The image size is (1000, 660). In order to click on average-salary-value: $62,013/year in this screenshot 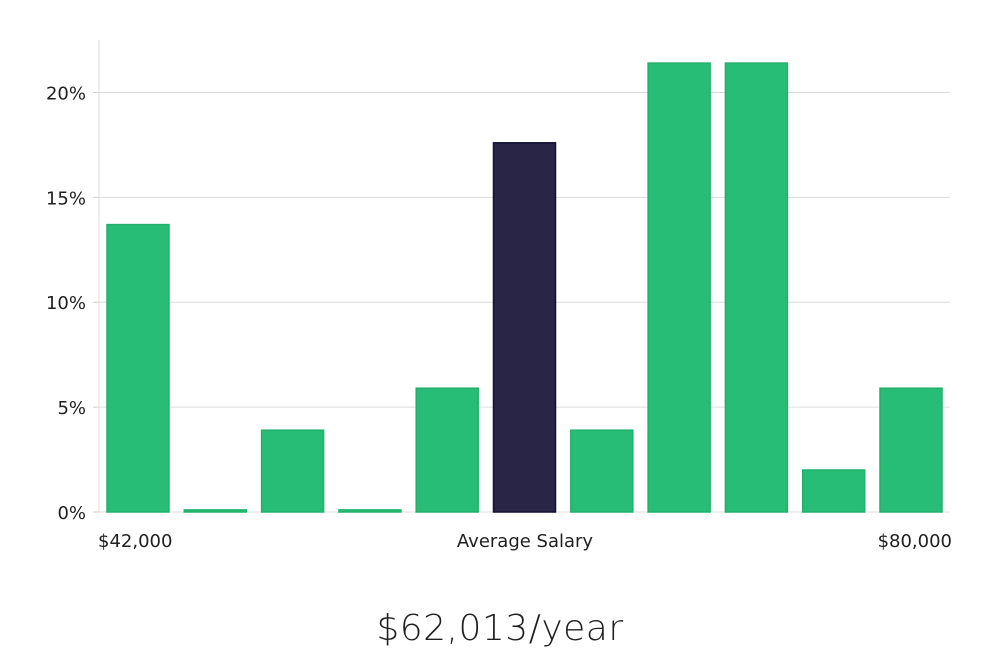, I will do `click(500, 628)`.